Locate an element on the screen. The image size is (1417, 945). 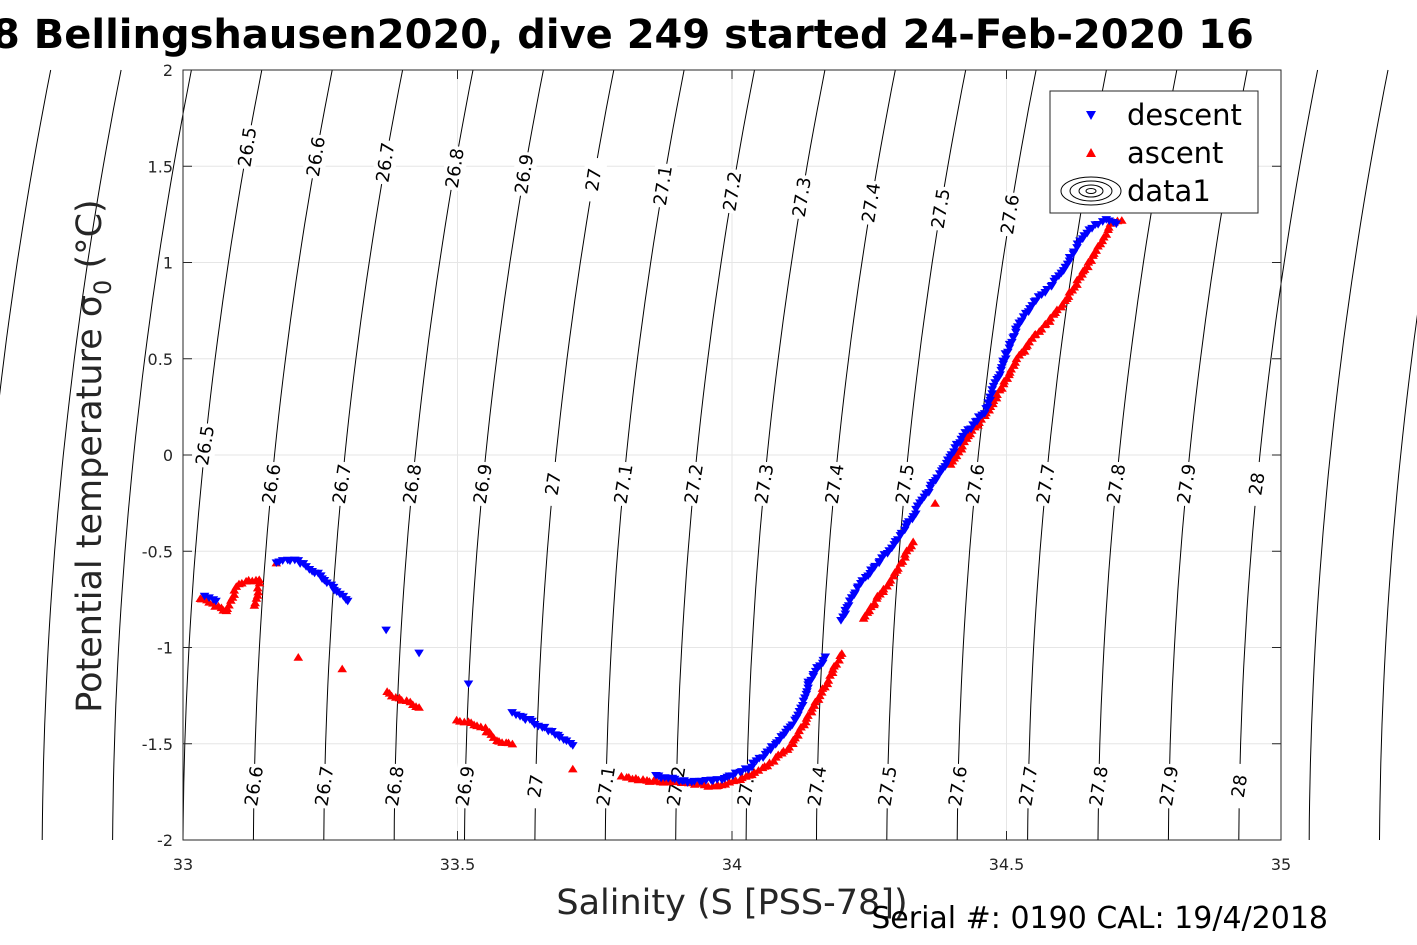
y-axis-label: Potential temperature σ0 (°C) is located at coordinates (93, 455).